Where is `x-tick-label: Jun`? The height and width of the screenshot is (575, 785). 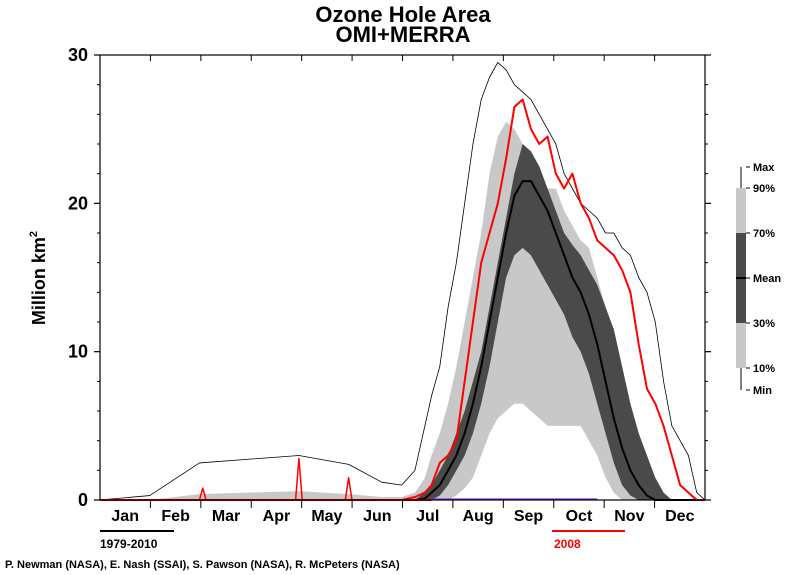
x-tick-label: Jun is located at coordinates (377, 516).